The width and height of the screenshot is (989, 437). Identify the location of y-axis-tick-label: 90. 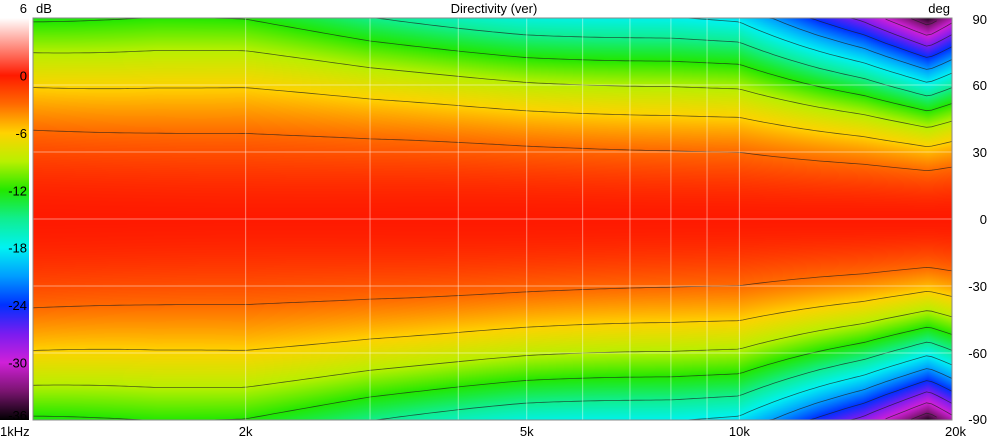
(980, 19).